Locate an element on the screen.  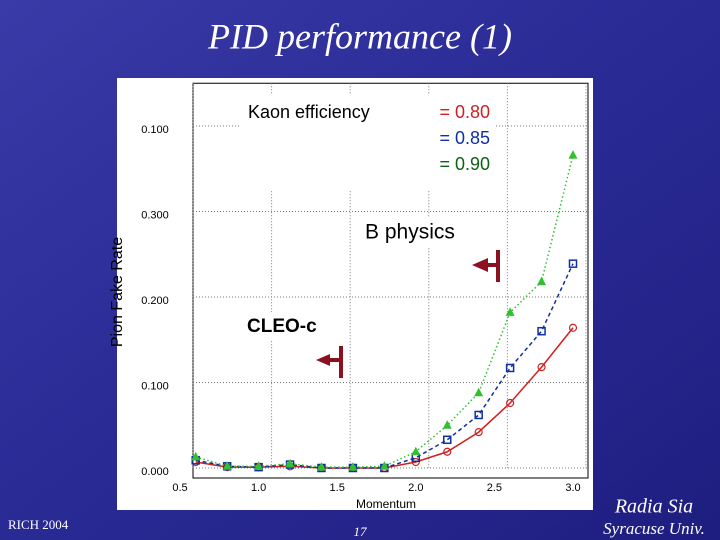
y-tick-label: 0.300 is located at coordinates (155, 215).